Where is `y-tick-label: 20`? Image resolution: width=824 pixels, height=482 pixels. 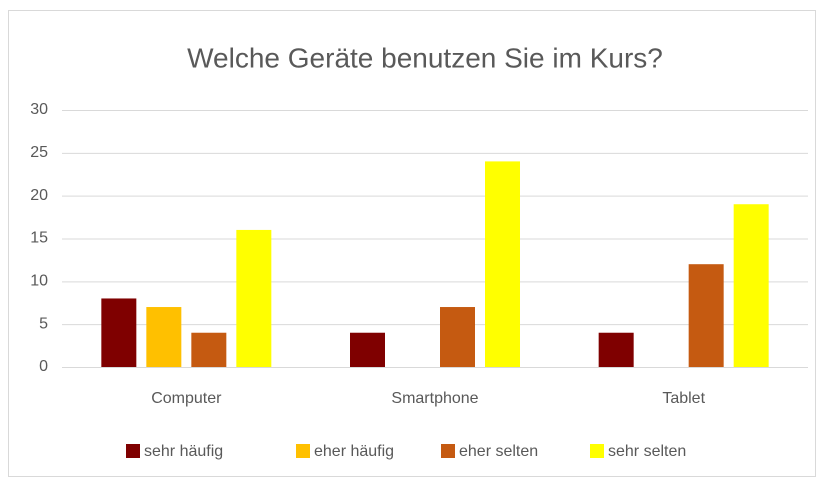
y-tick-label: 20 is located at coordinates (39, 195).